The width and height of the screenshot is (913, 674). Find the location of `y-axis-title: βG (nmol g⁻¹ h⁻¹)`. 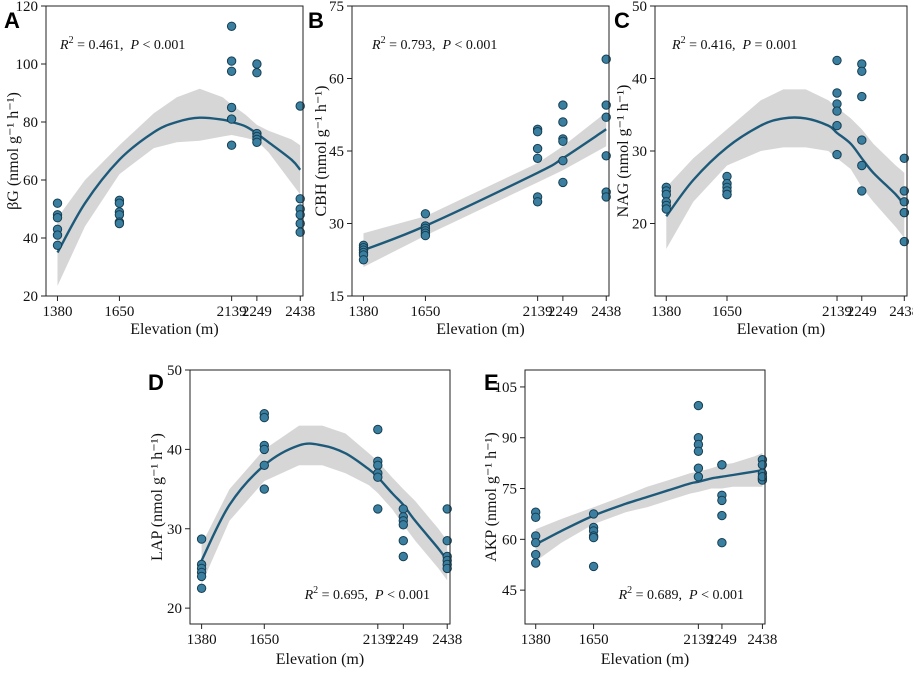

y-axis-title: βG (nmol g⁻¹ h⁻¹) is located at coordinates (13, 151).